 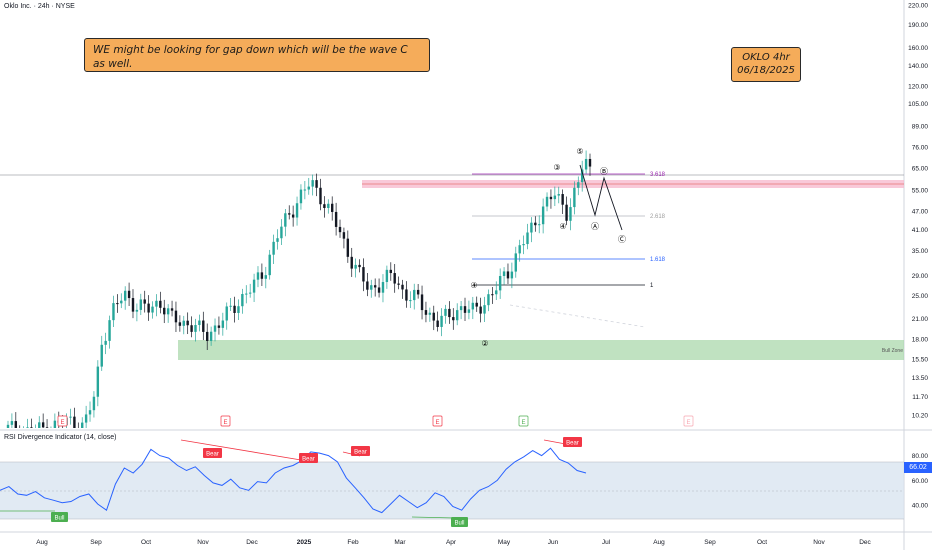 I want to click on price-tick-label: 190.00, so click(x=918, y=25).